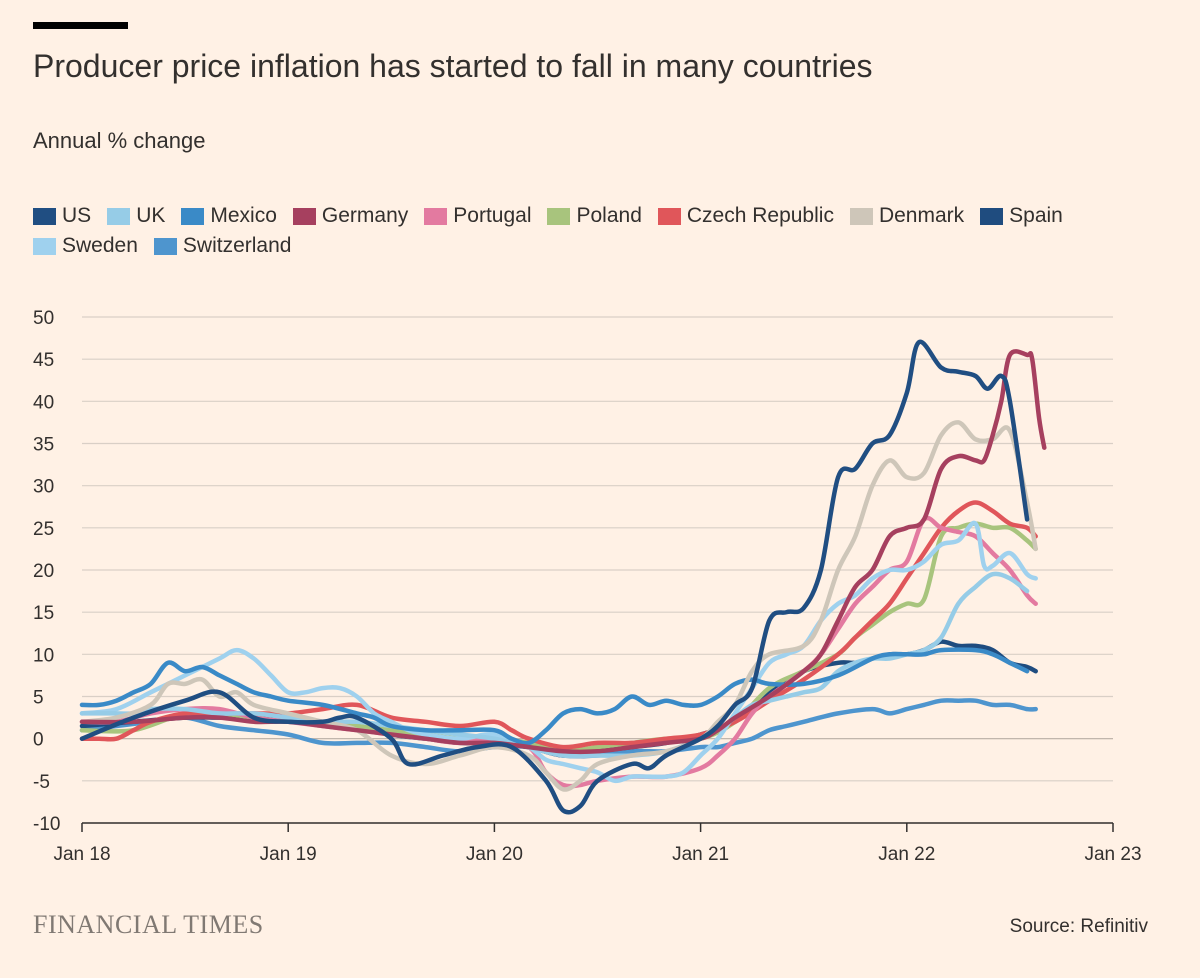 The height and width of the screenshot is (978, 1200). Describe the element at coordinates (558, 728) in the screenshot. I see `series-line-switzerland` at that location.